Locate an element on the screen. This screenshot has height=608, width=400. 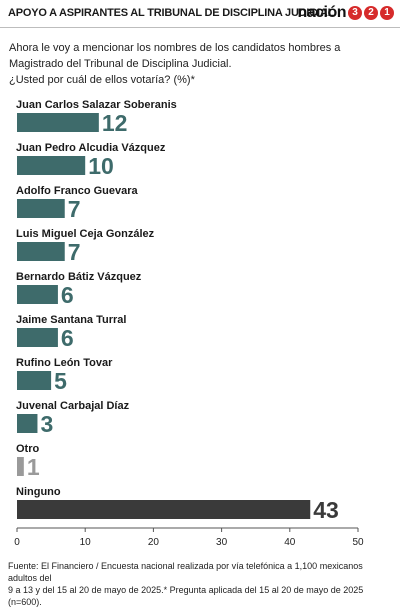
brand-logo: nación 3 2 1 is located at coordinates (345, 13).